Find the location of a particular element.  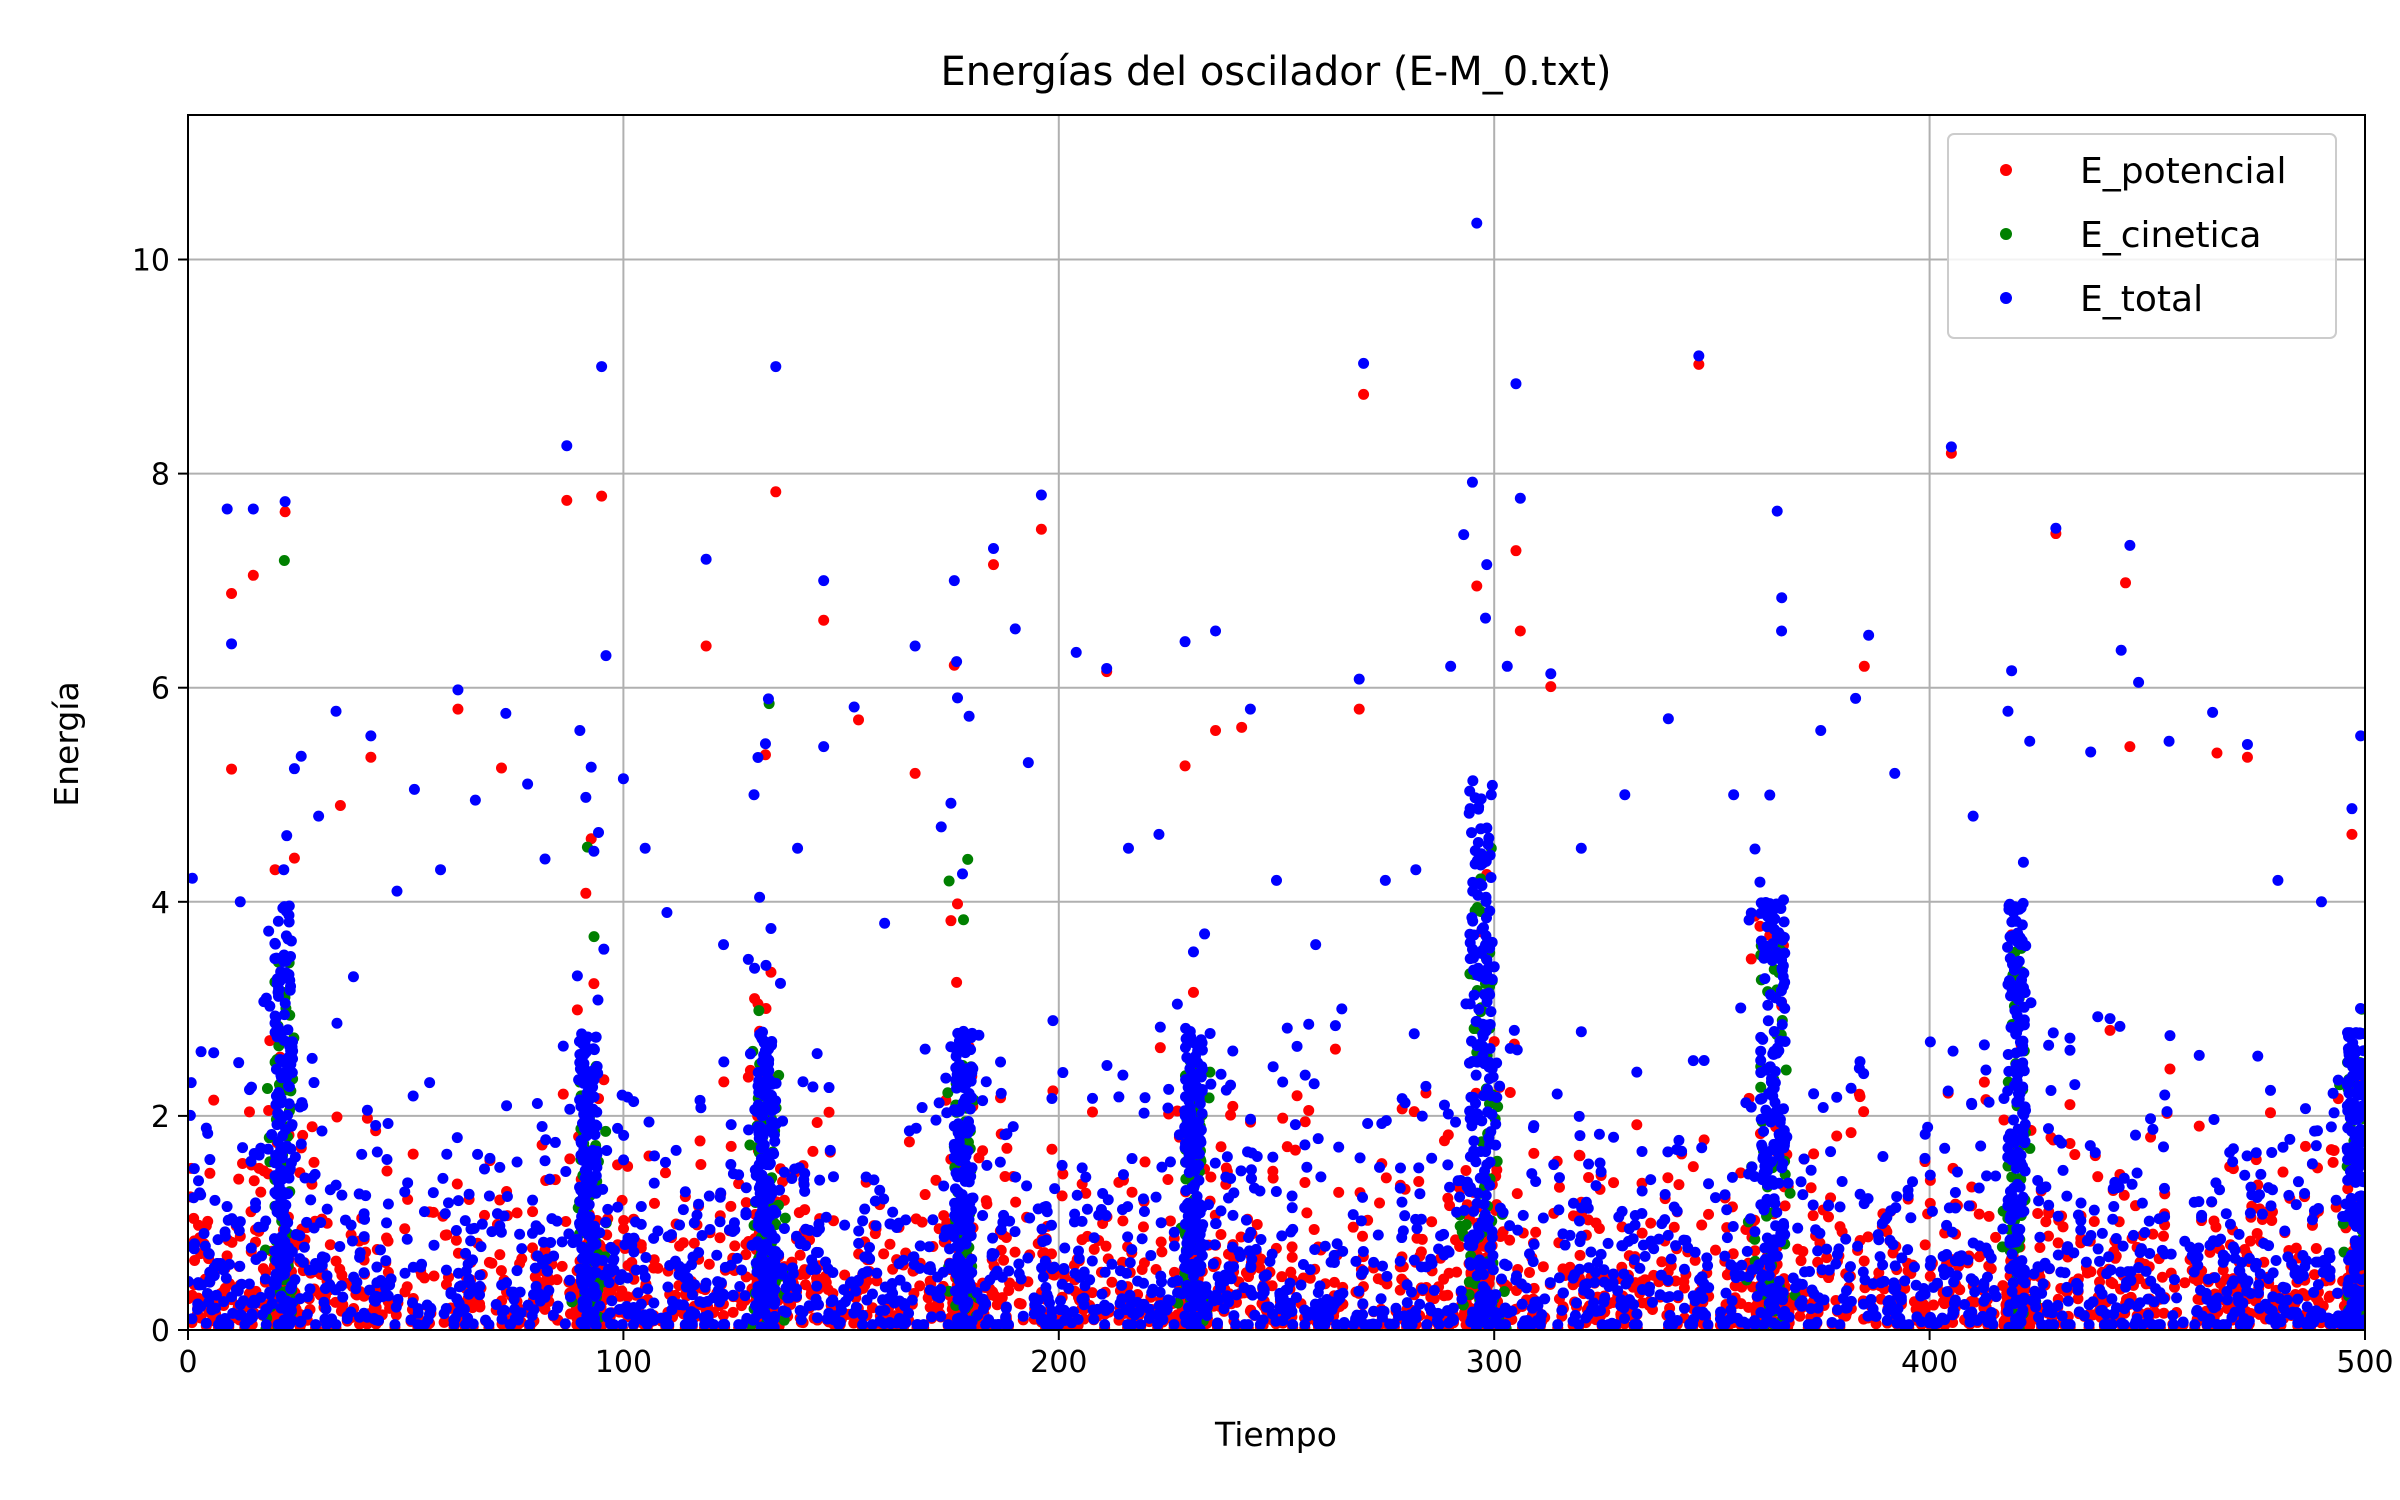

point-e-cinetica is located at coordinates (1504, 1292).